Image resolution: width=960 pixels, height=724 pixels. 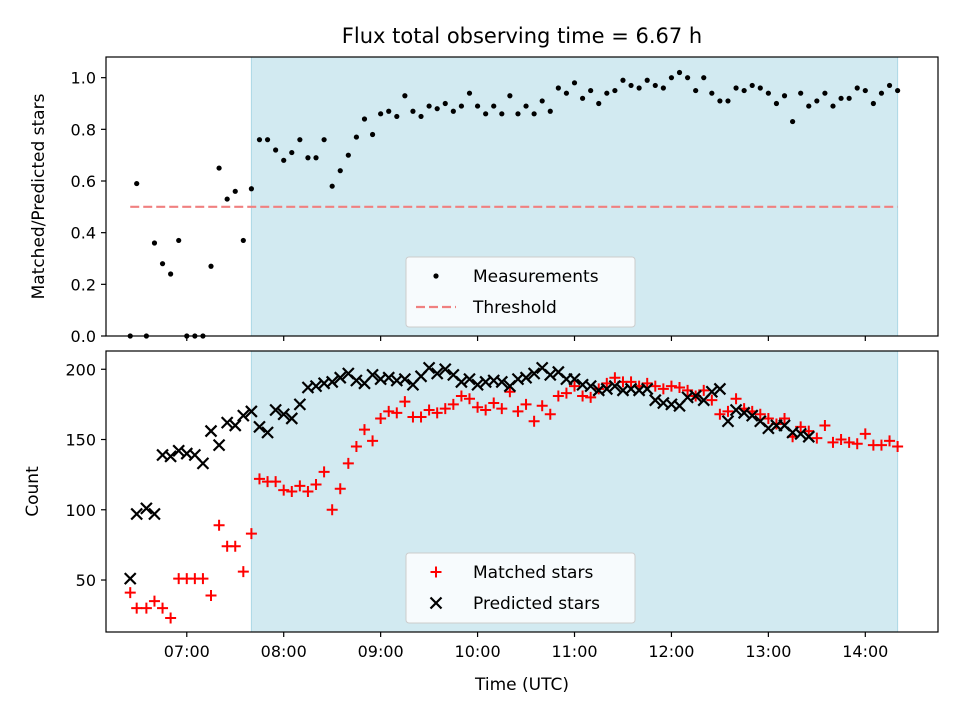 What do you see at coordinates (536, 604) in the screenshot?
I see `legend-label: Predicted stars` at bounding box center [536, 604].